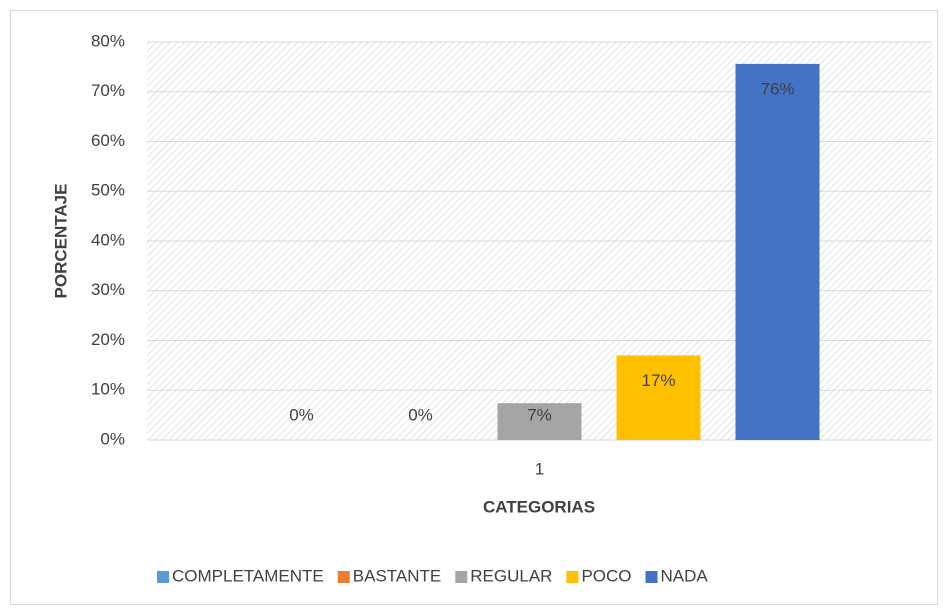 This screenshot has height=615, width=943. I want to click on y-tick-label: 60%, so click(108, 140).